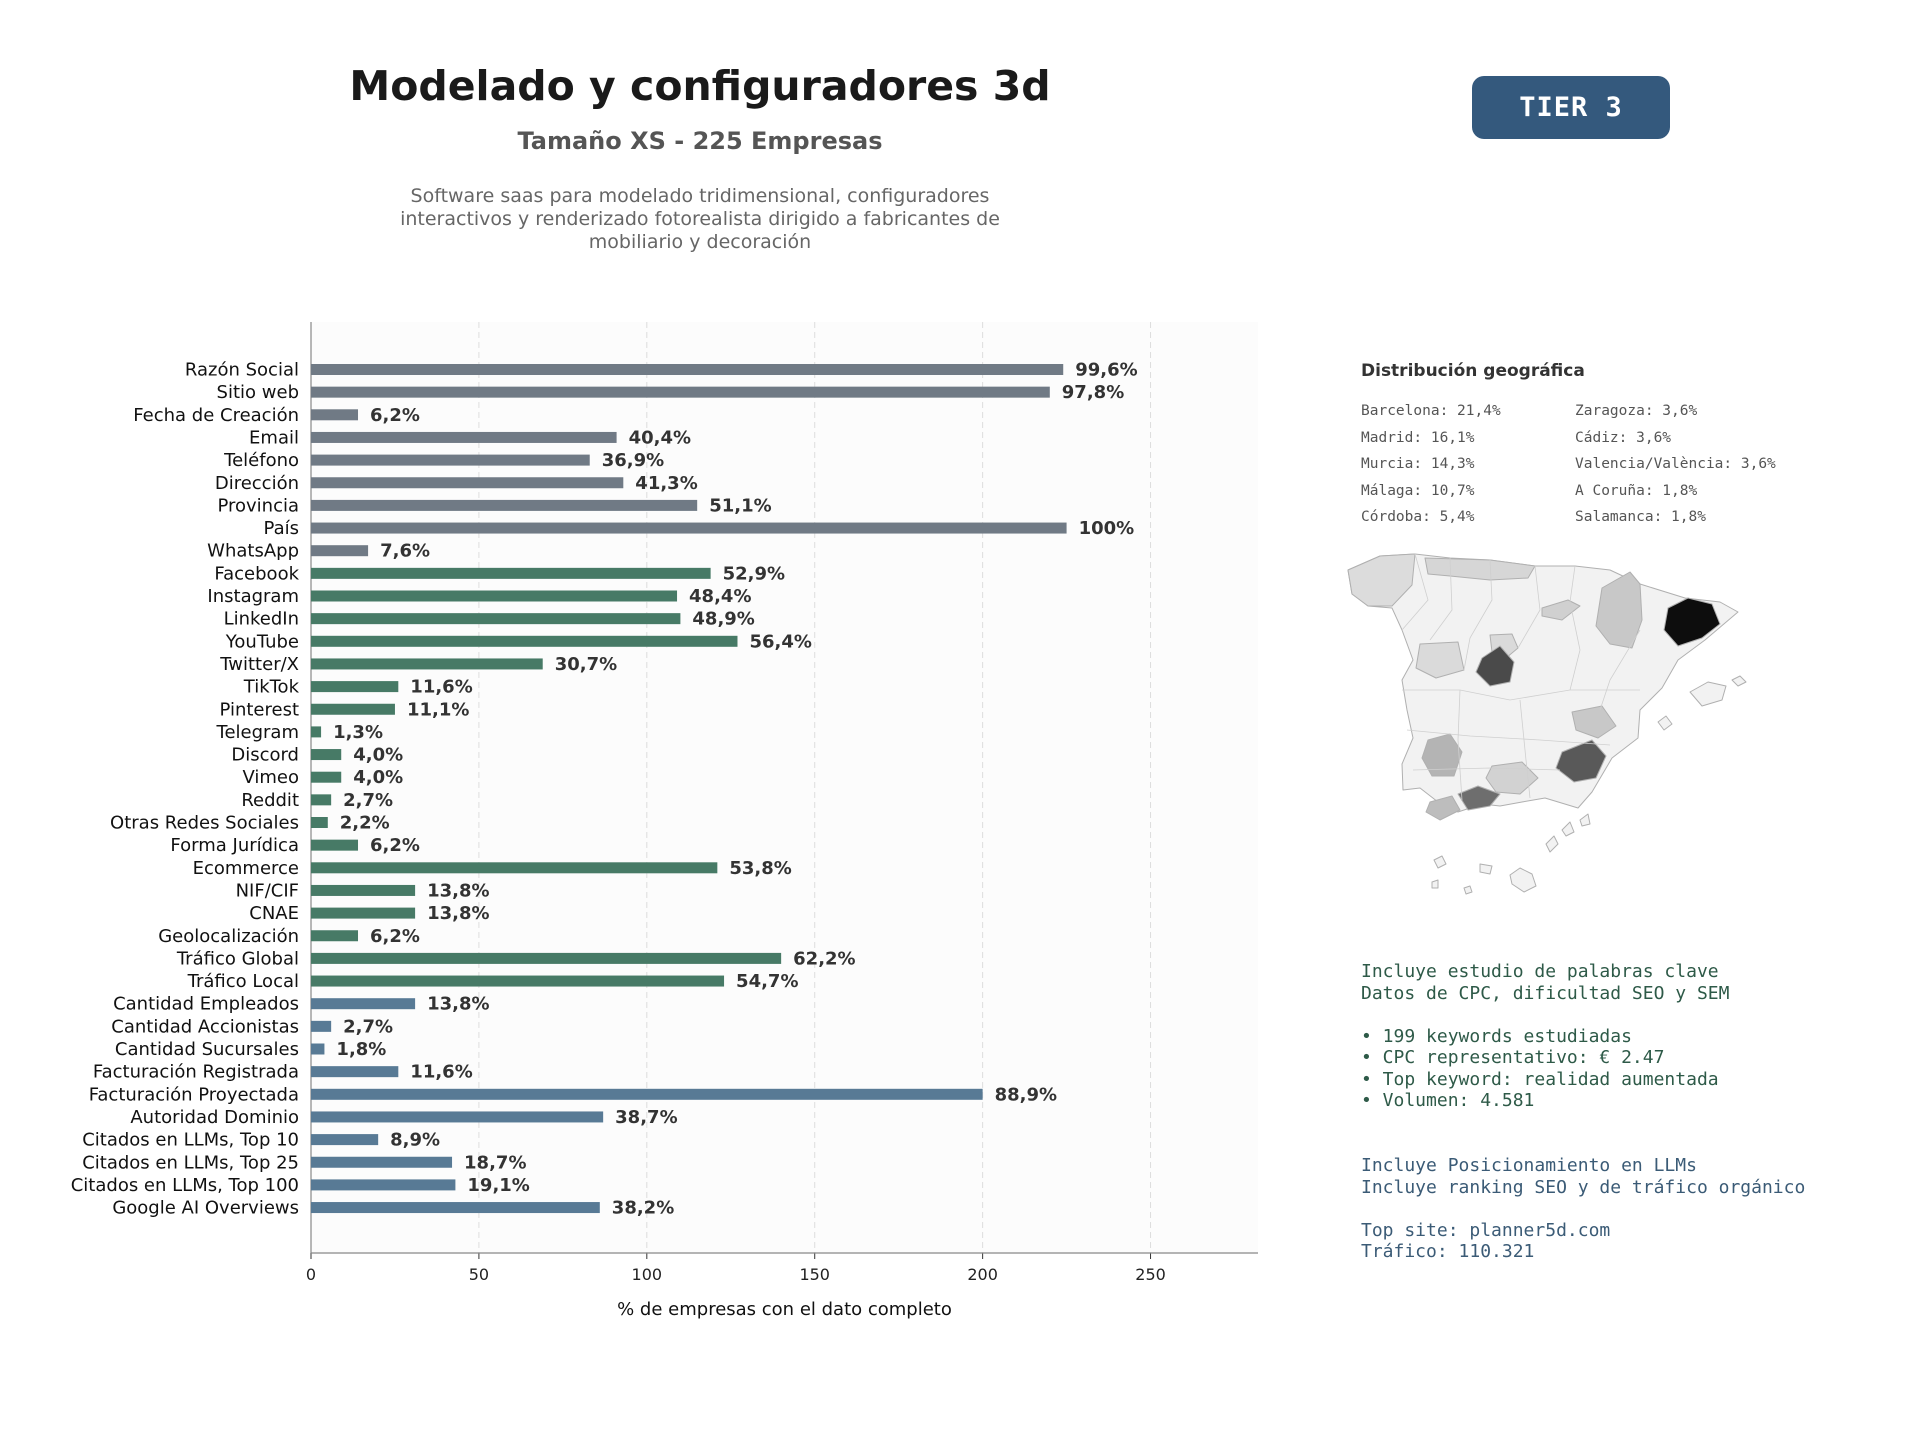 The height and width of the screenshot is (1440, 1920). Describe the element at coordinates (700, 141) in the screenshot. I see `page-subtitle: Tamaño XS - 225 Empresas` at that location.